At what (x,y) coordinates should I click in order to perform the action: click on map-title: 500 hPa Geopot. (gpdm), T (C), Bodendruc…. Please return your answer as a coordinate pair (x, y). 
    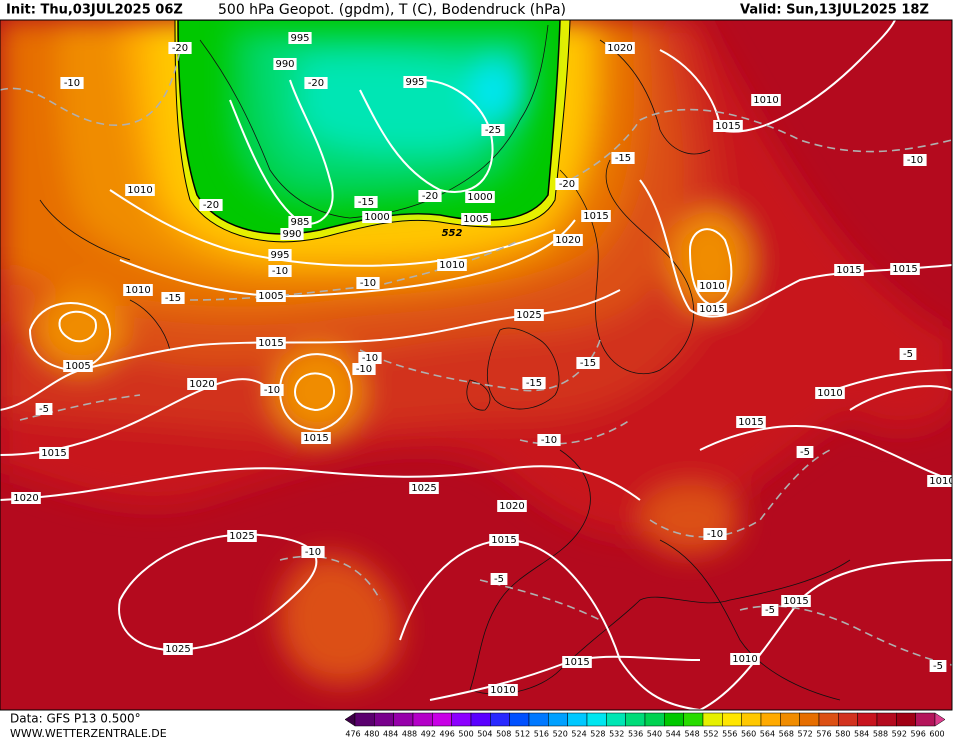
    Looking at the image, I should click on (392, 10).